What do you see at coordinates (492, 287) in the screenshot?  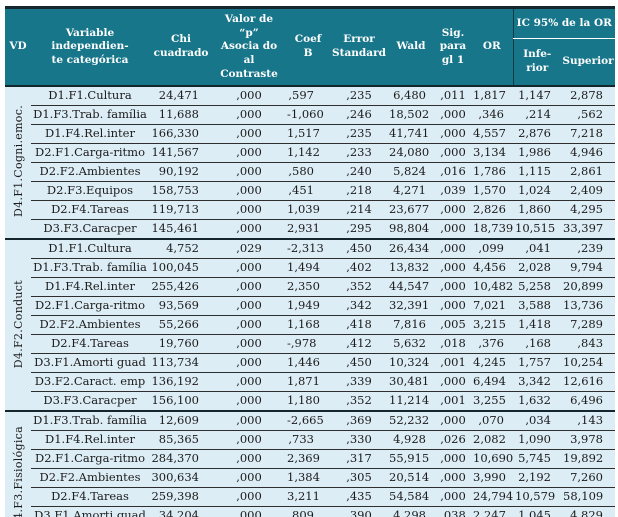 I see `value-cell: 10,482` at bounding box center [492, 287].